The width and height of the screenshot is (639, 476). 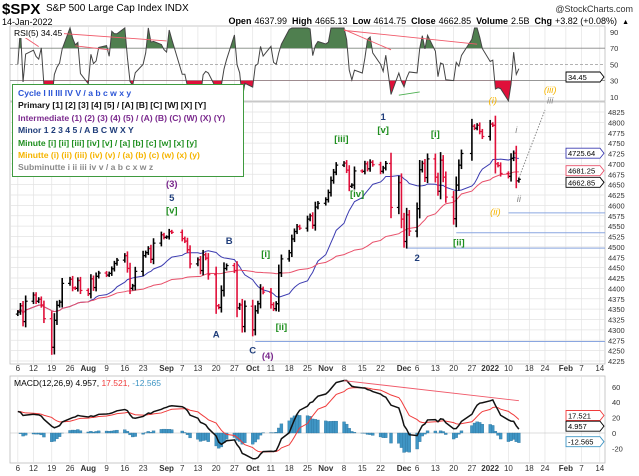 What do you see at coordinates (577, 426) in the screenshot?
I see `value-tag-text: 4.957` at bounding box center [577, 426].